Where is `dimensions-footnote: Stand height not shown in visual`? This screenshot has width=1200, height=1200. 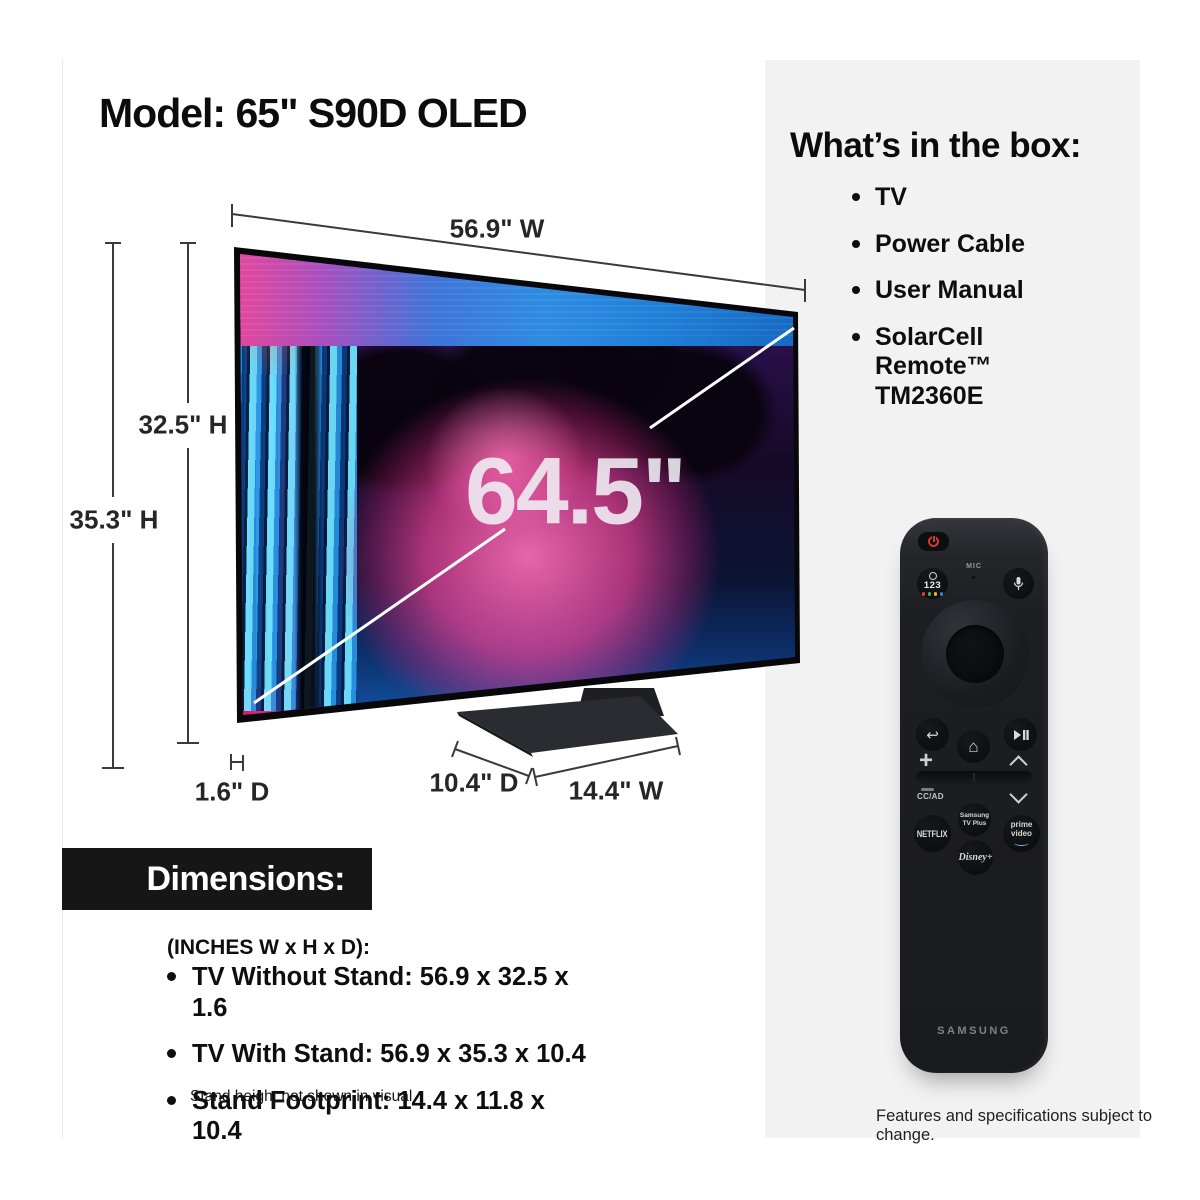
dimensions-footnote: Stand height not shown in visual is located at coordinates (301, 1096).